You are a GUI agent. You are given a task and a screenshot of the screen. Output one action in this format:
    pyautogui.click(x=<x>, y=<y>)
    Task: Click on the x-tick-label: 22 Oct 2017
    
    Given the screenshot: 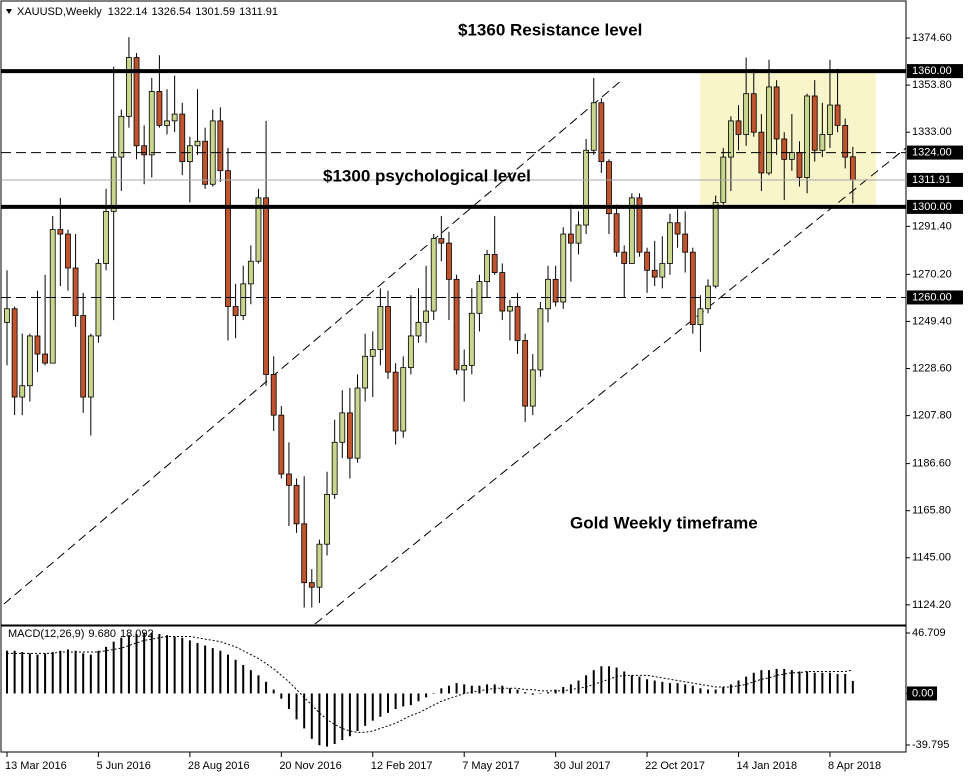 What is the action you would take?
    pyautogui.click(x=675, y=766)
    